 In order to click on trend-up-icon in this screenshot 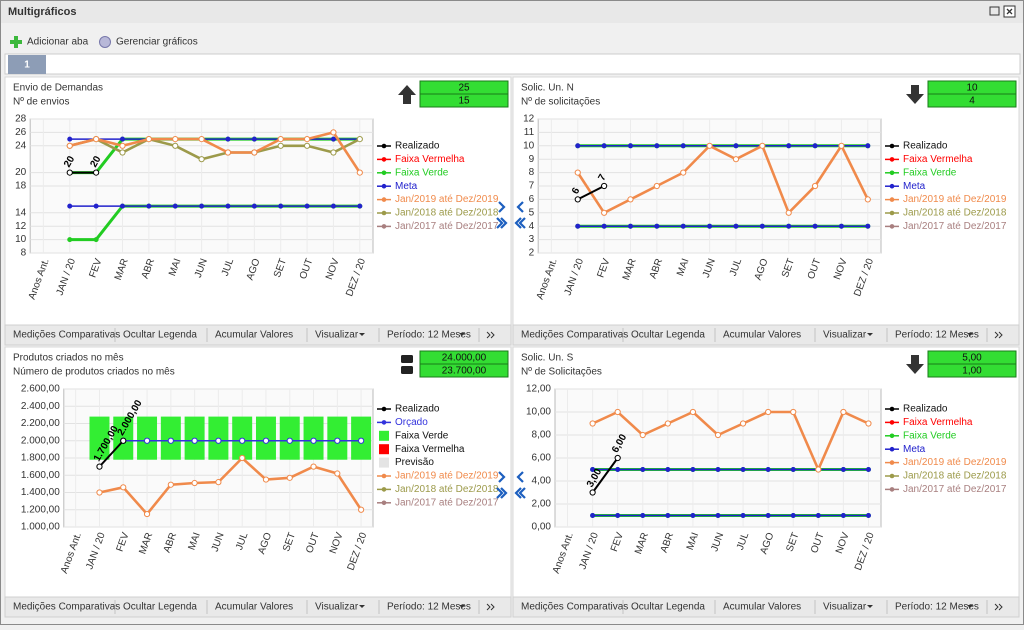, I will do `click(407, 94)`.